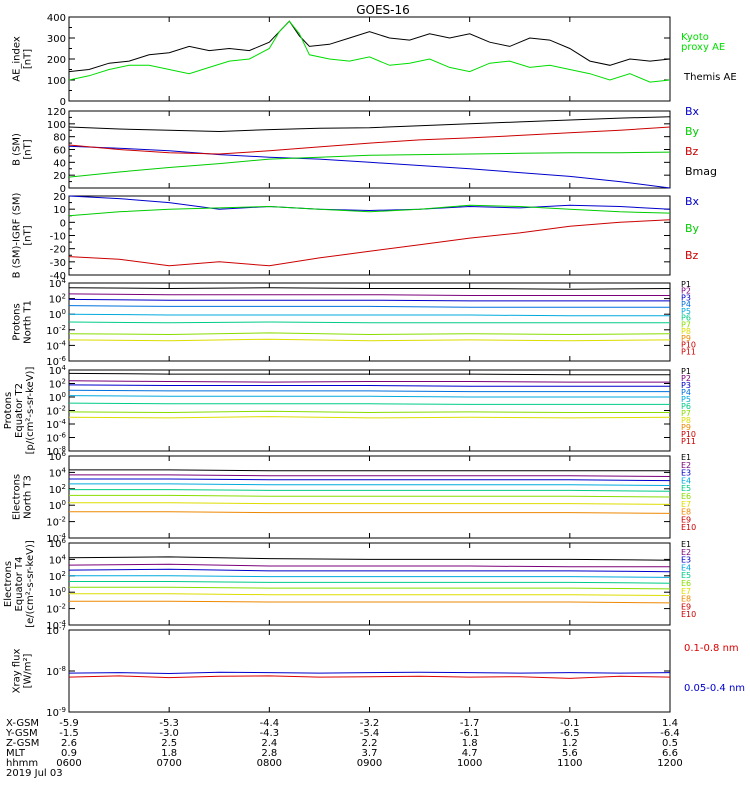 The width and height of the screenshot is (750, 800). I want to click on y-tick-label: 10⁻⁷, so click(56, 630).